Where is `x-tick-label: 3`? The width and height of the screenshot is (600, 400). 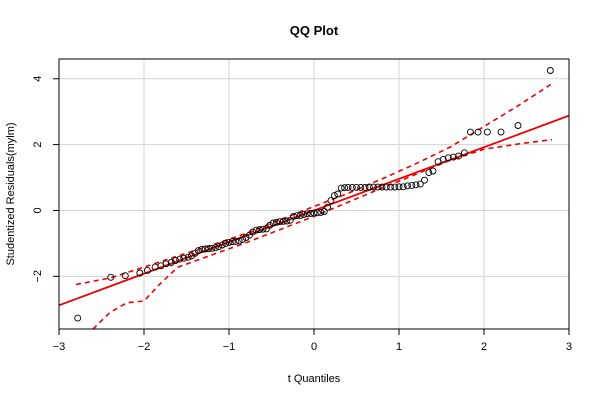 x-tick-label: 3 is located at coordinates (569, 347).